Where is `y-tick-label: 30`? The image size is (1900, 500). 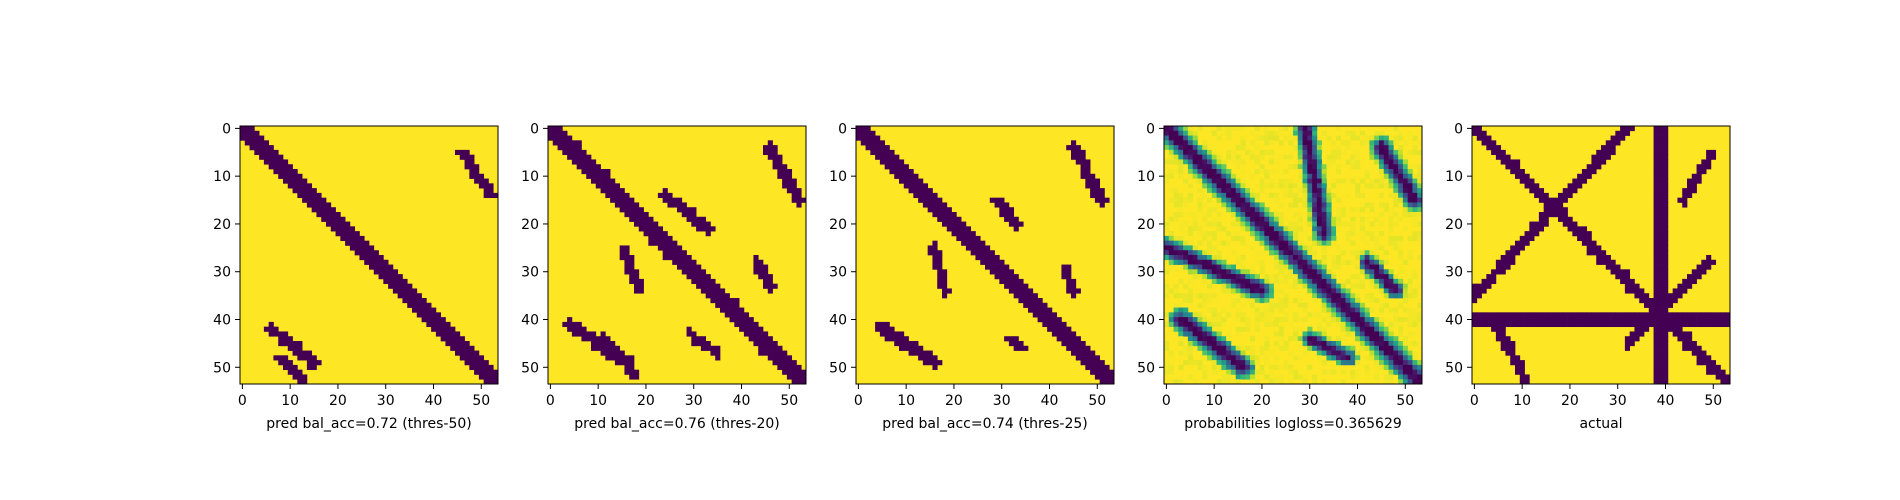
y-tick-label: 30 is located at coordinates (222, 273).